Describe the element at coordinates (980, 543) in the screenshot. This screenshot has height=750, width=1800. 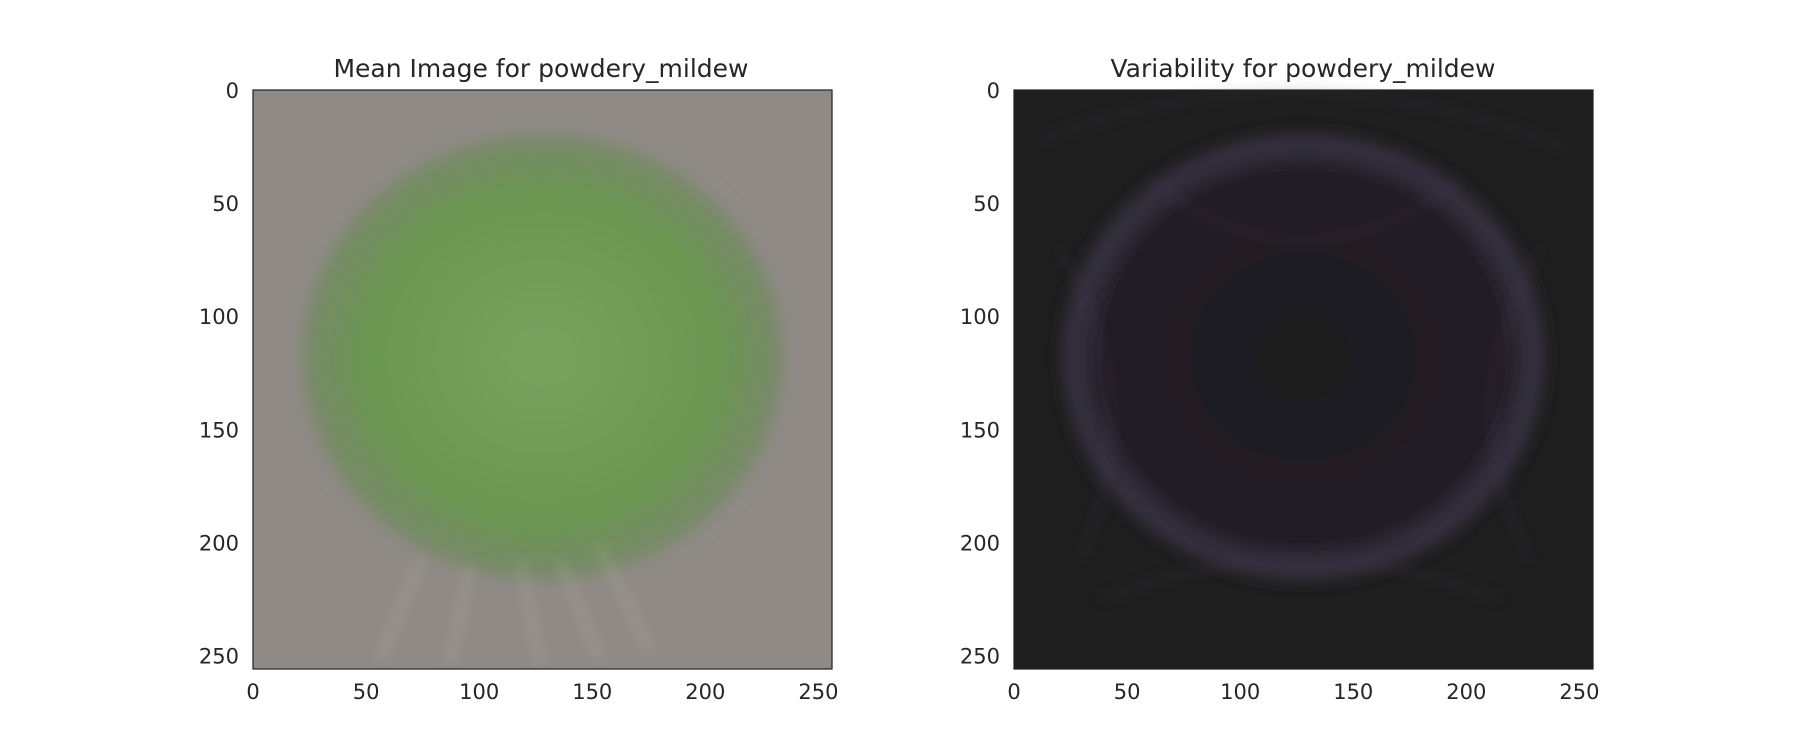
I see `variability-y-tick-label: 200` at that location.